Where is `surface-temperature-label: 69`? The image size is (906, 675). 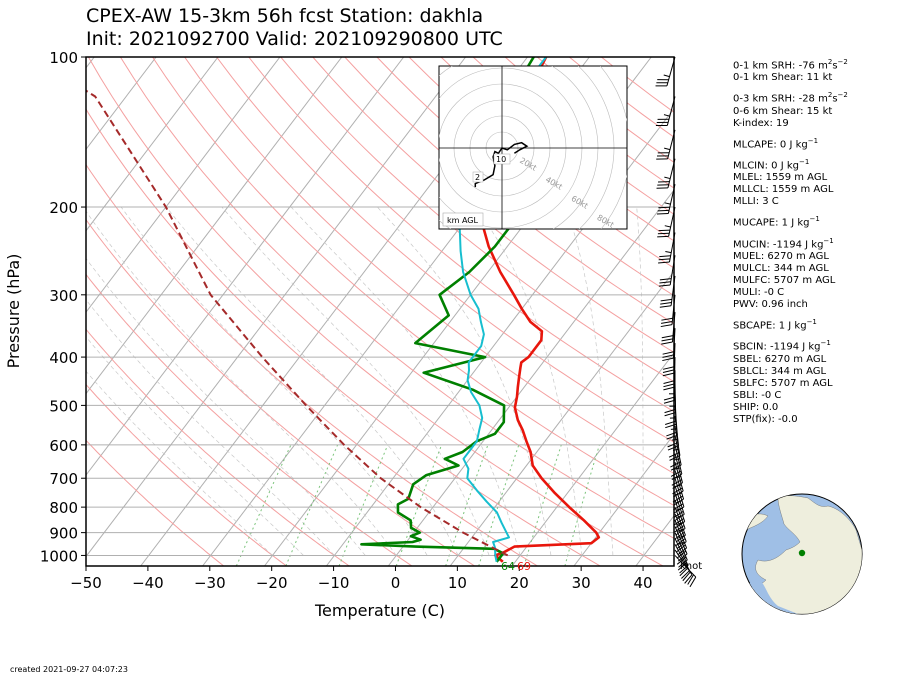
surface-temperature-label: 69 is located at coordinates (524, 566).